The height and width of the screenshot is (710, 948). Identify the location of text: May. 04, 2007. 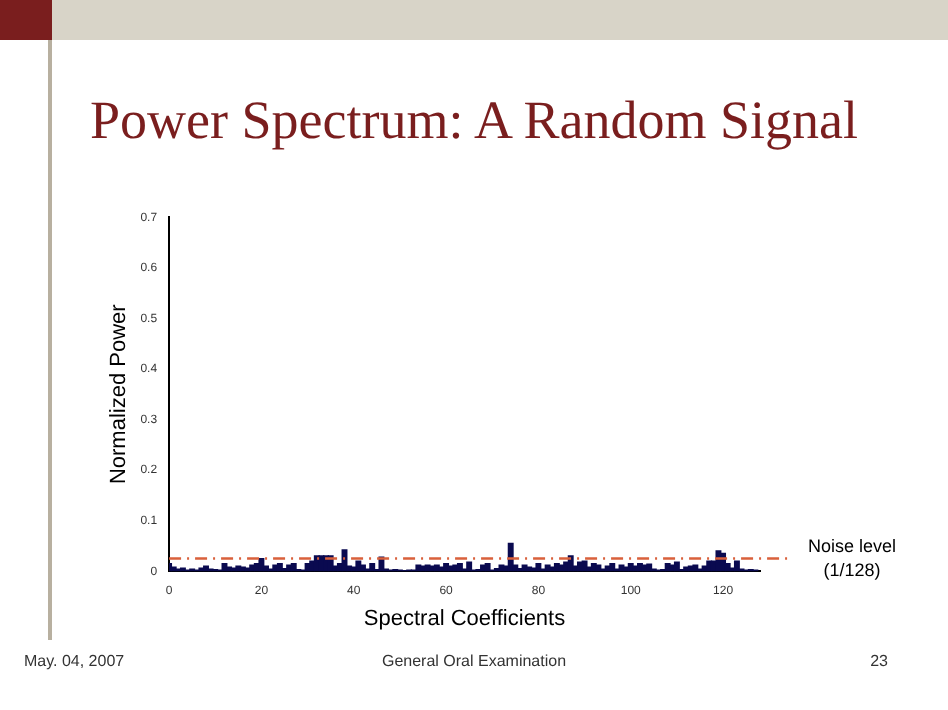
(74, 661).